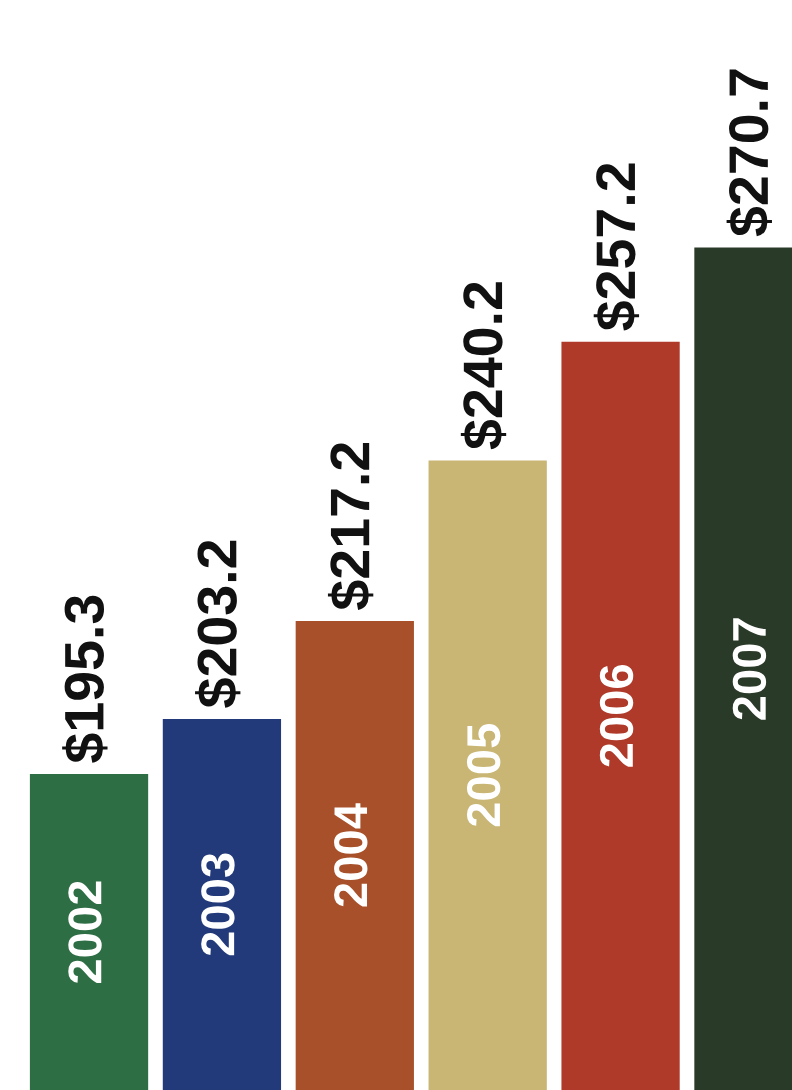  Describe the element at coordinates (85, 932) in the screenshot. I see `x-tick-label: 2002` at that location.